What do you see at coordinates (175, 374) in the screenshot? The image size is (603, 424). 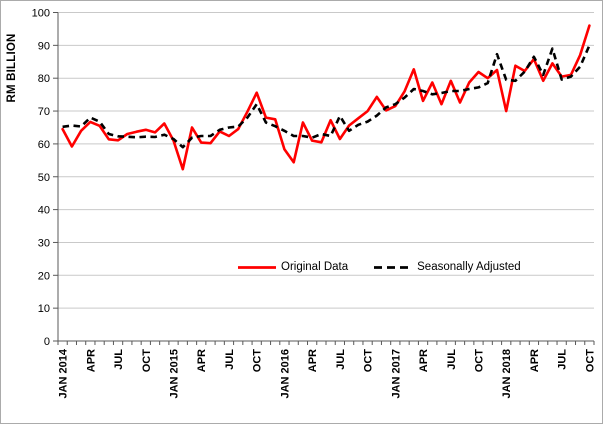 I see `x-axis-tick-label: JAN 2015` at bounding box center [175, 374].